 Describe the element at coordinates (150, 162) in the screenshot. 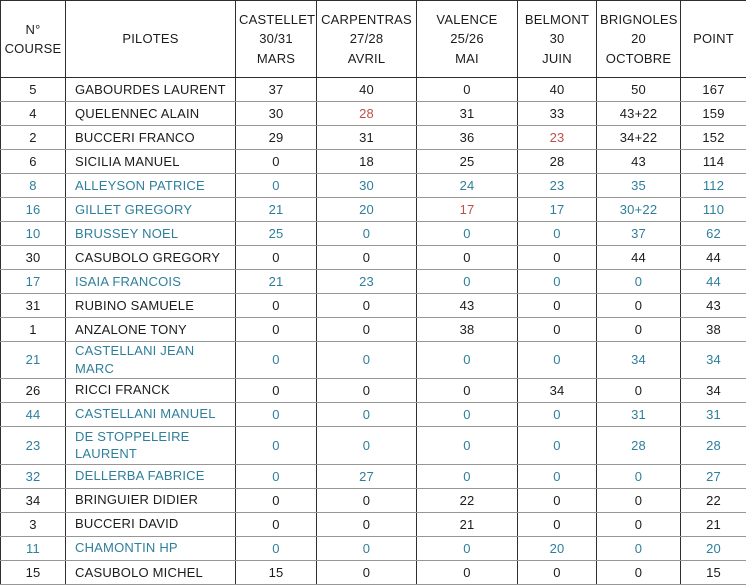

I see `cell-pilot-name: SICILIA MANUEL` at that location.